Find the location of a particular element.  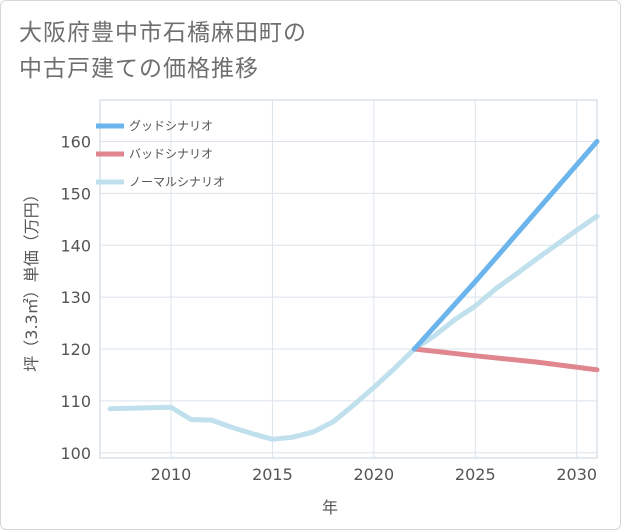

y-tick-label-150: 150 is located at coordinates (75, 193).